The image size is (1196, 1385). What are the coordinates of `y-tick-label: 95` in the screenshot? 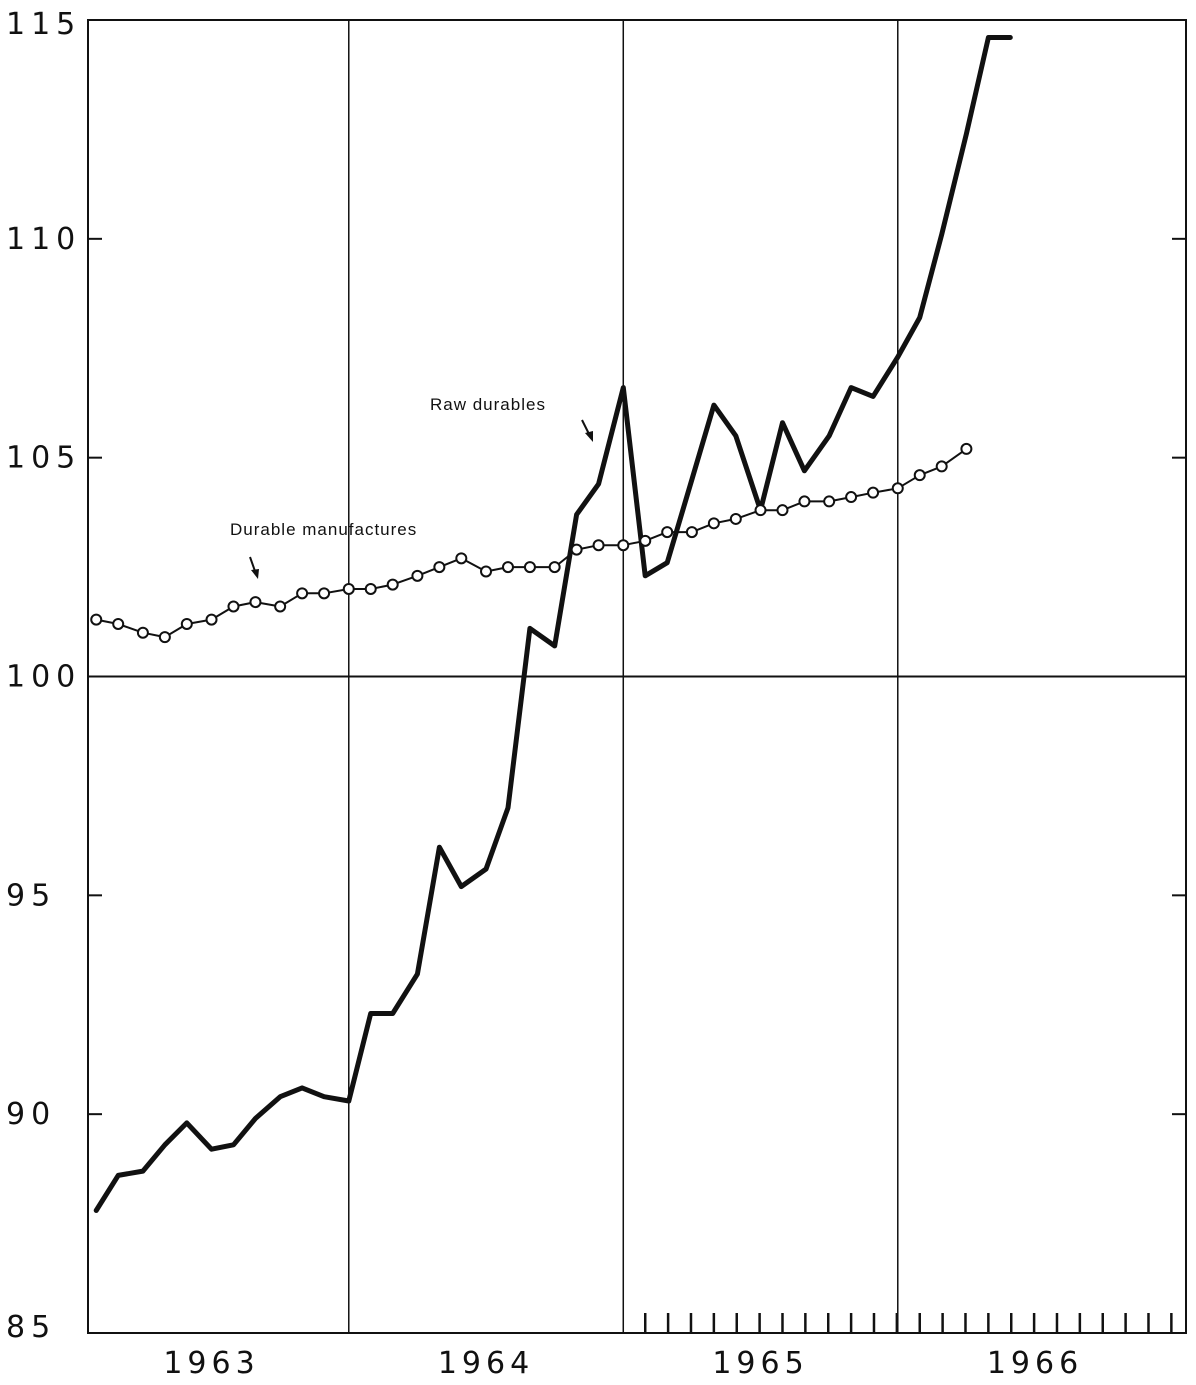 It's located at (31, 895).